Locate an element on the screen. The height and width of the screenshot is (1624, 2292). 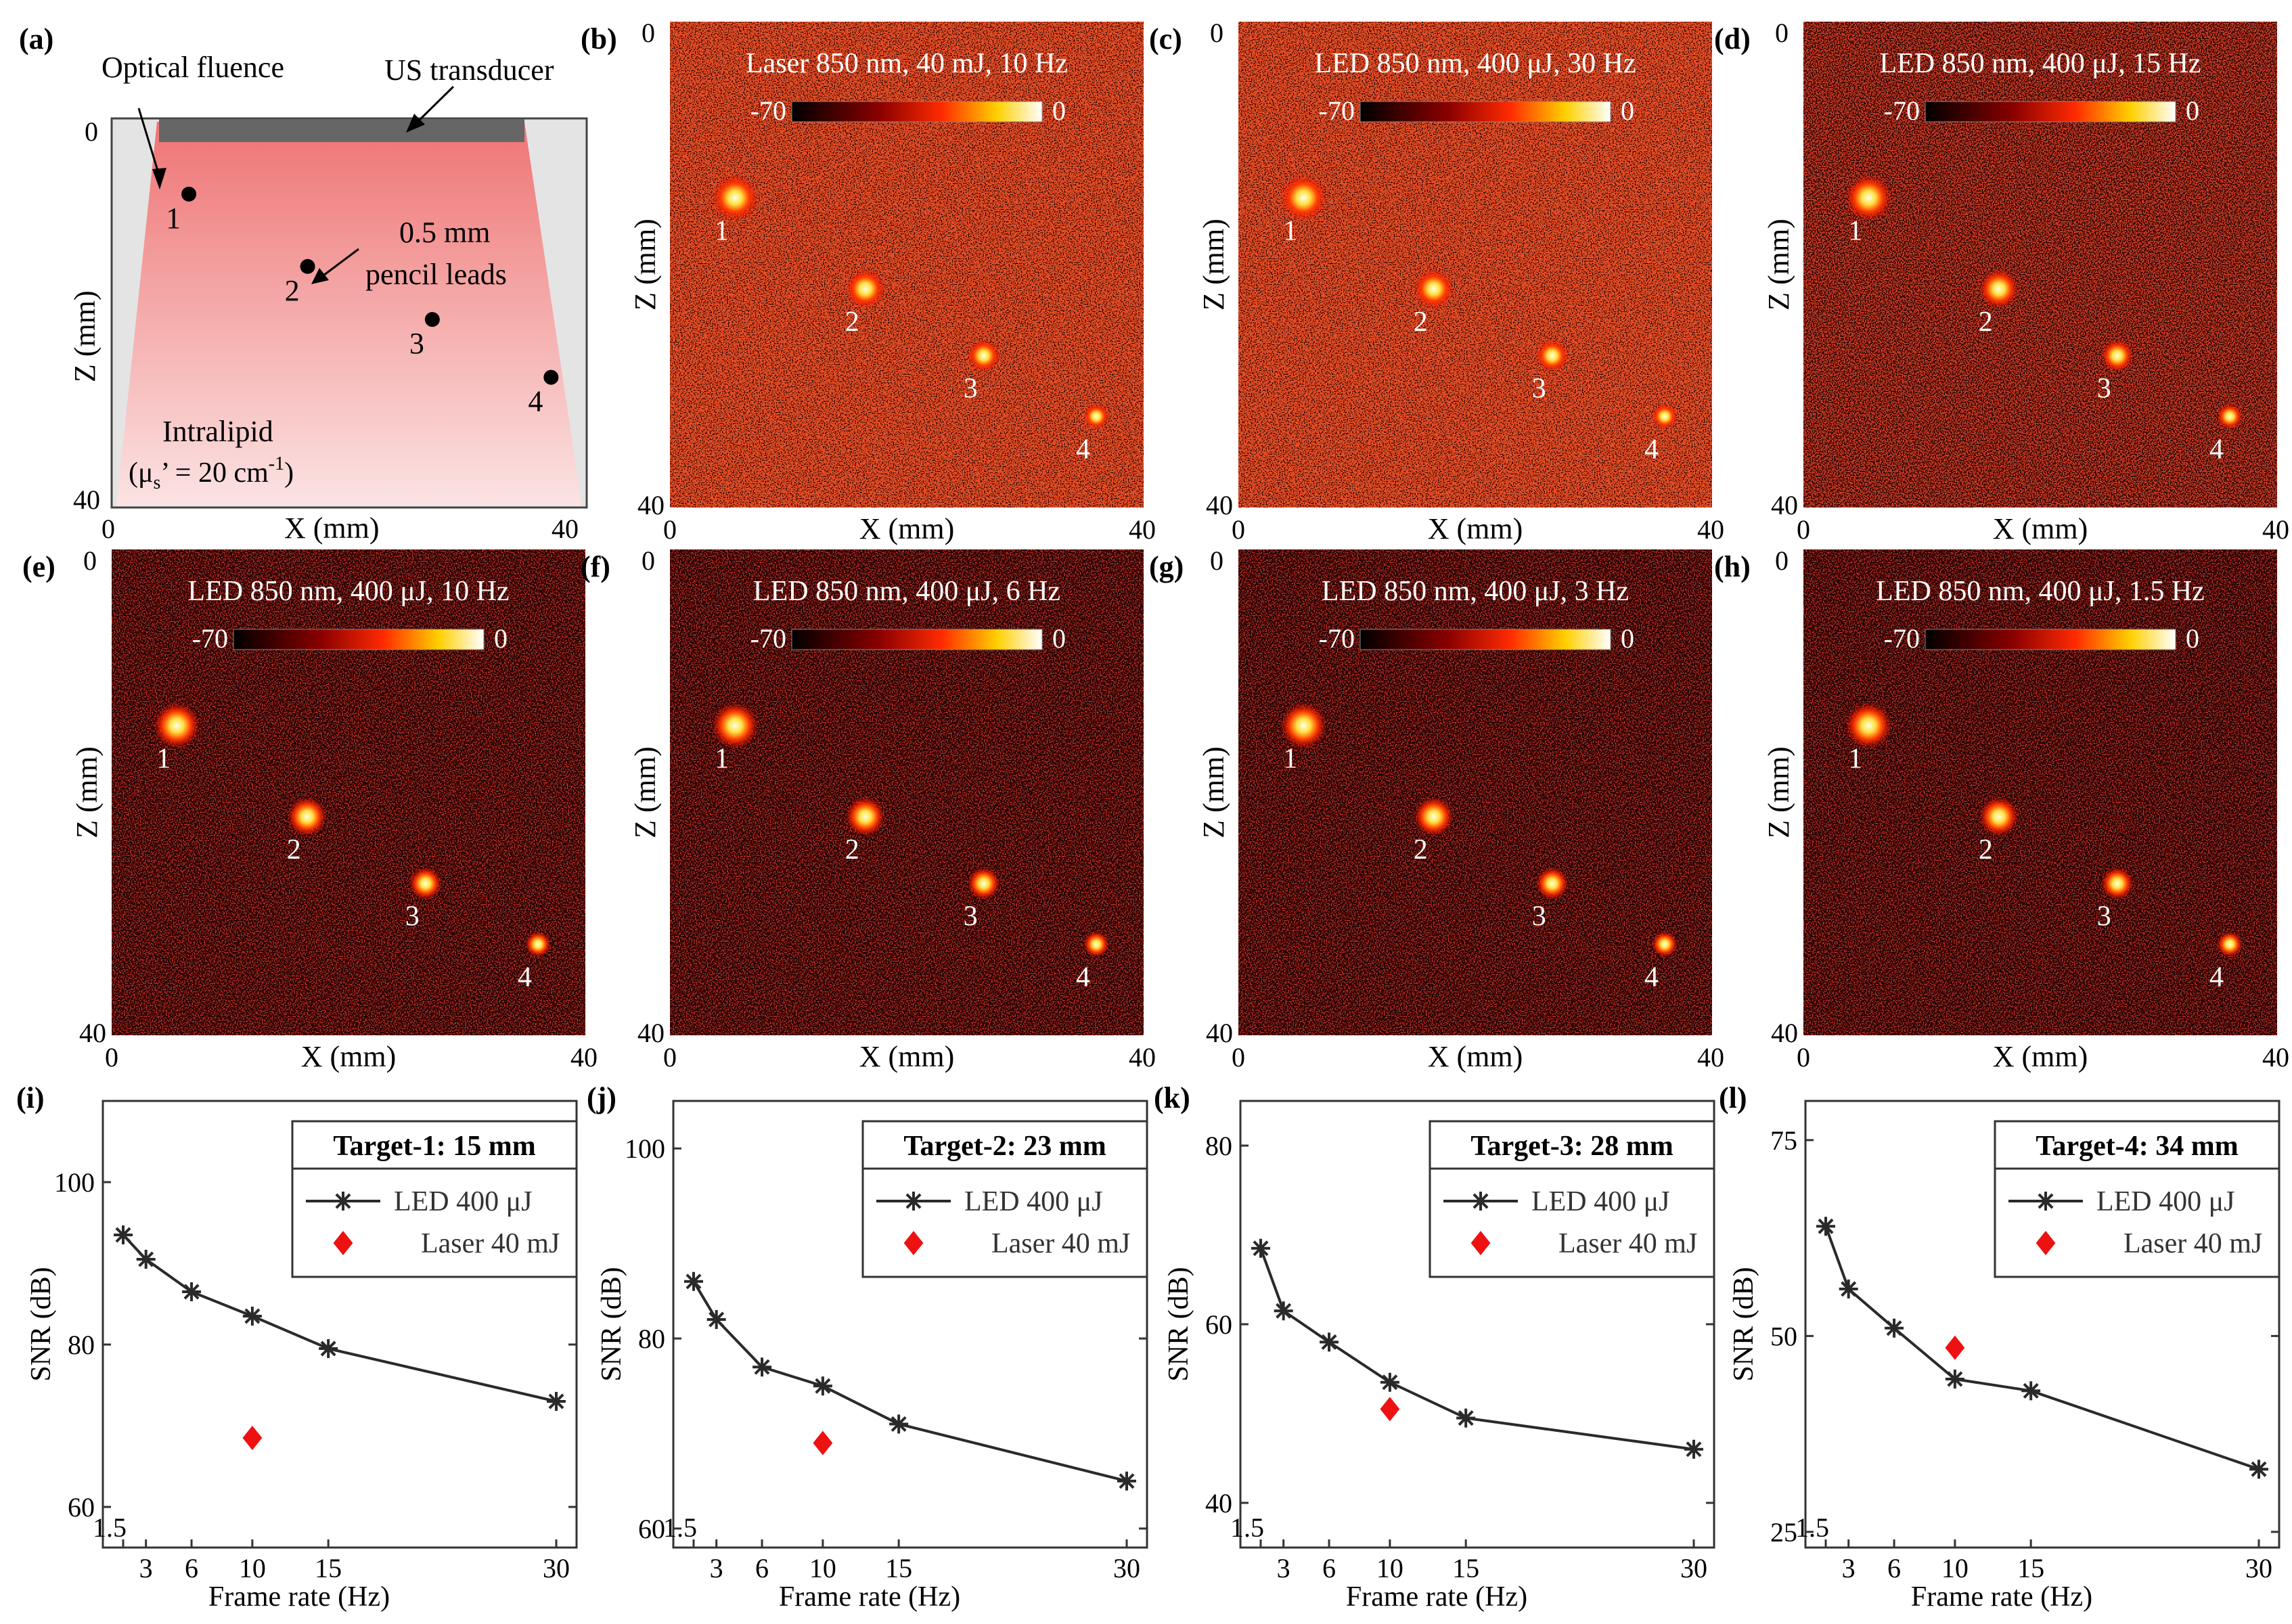
x-tick-label: 6 is located at coordinates (191, 1568).